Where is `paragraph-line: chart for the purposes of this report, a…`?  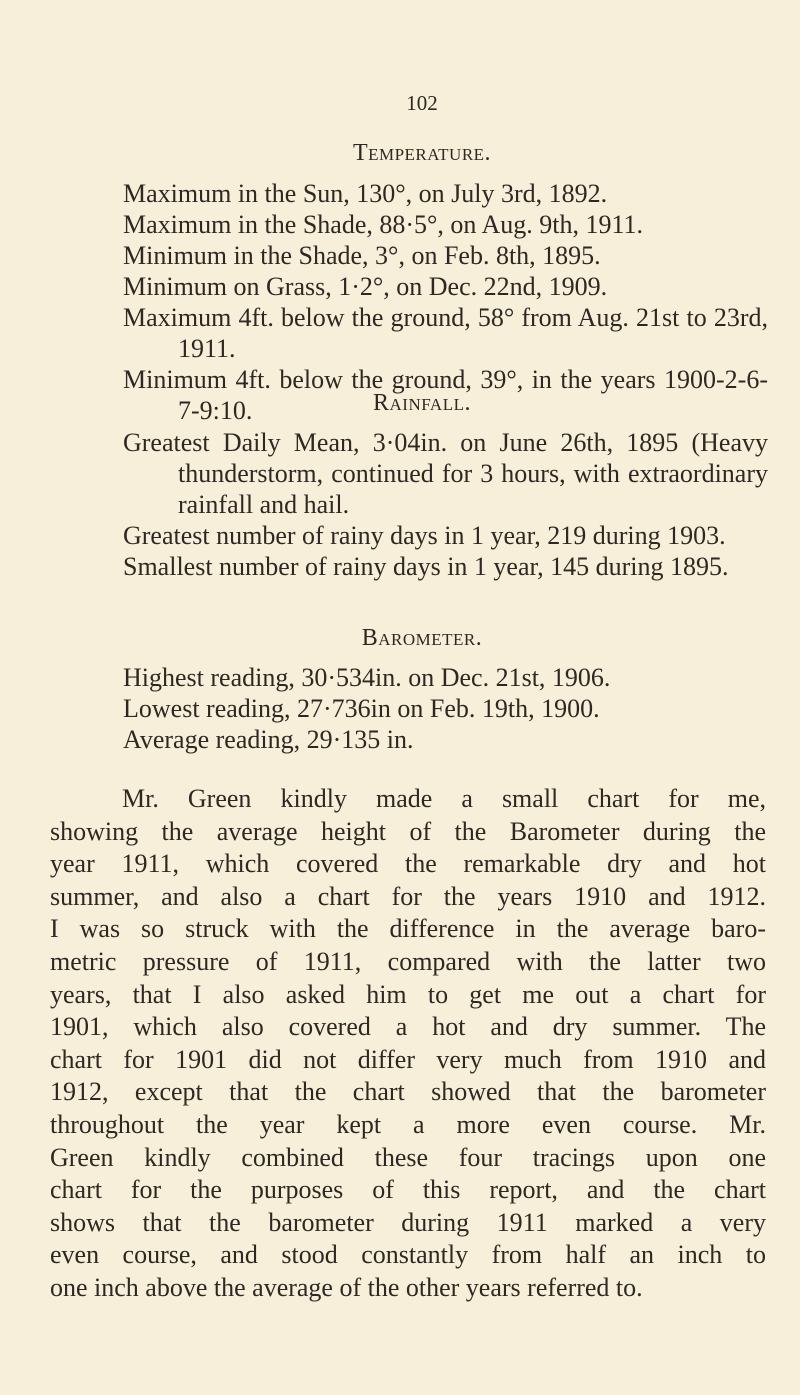 paragraph-line: chart for the purposes of this report, a… is located at coordinates (408, 1190).